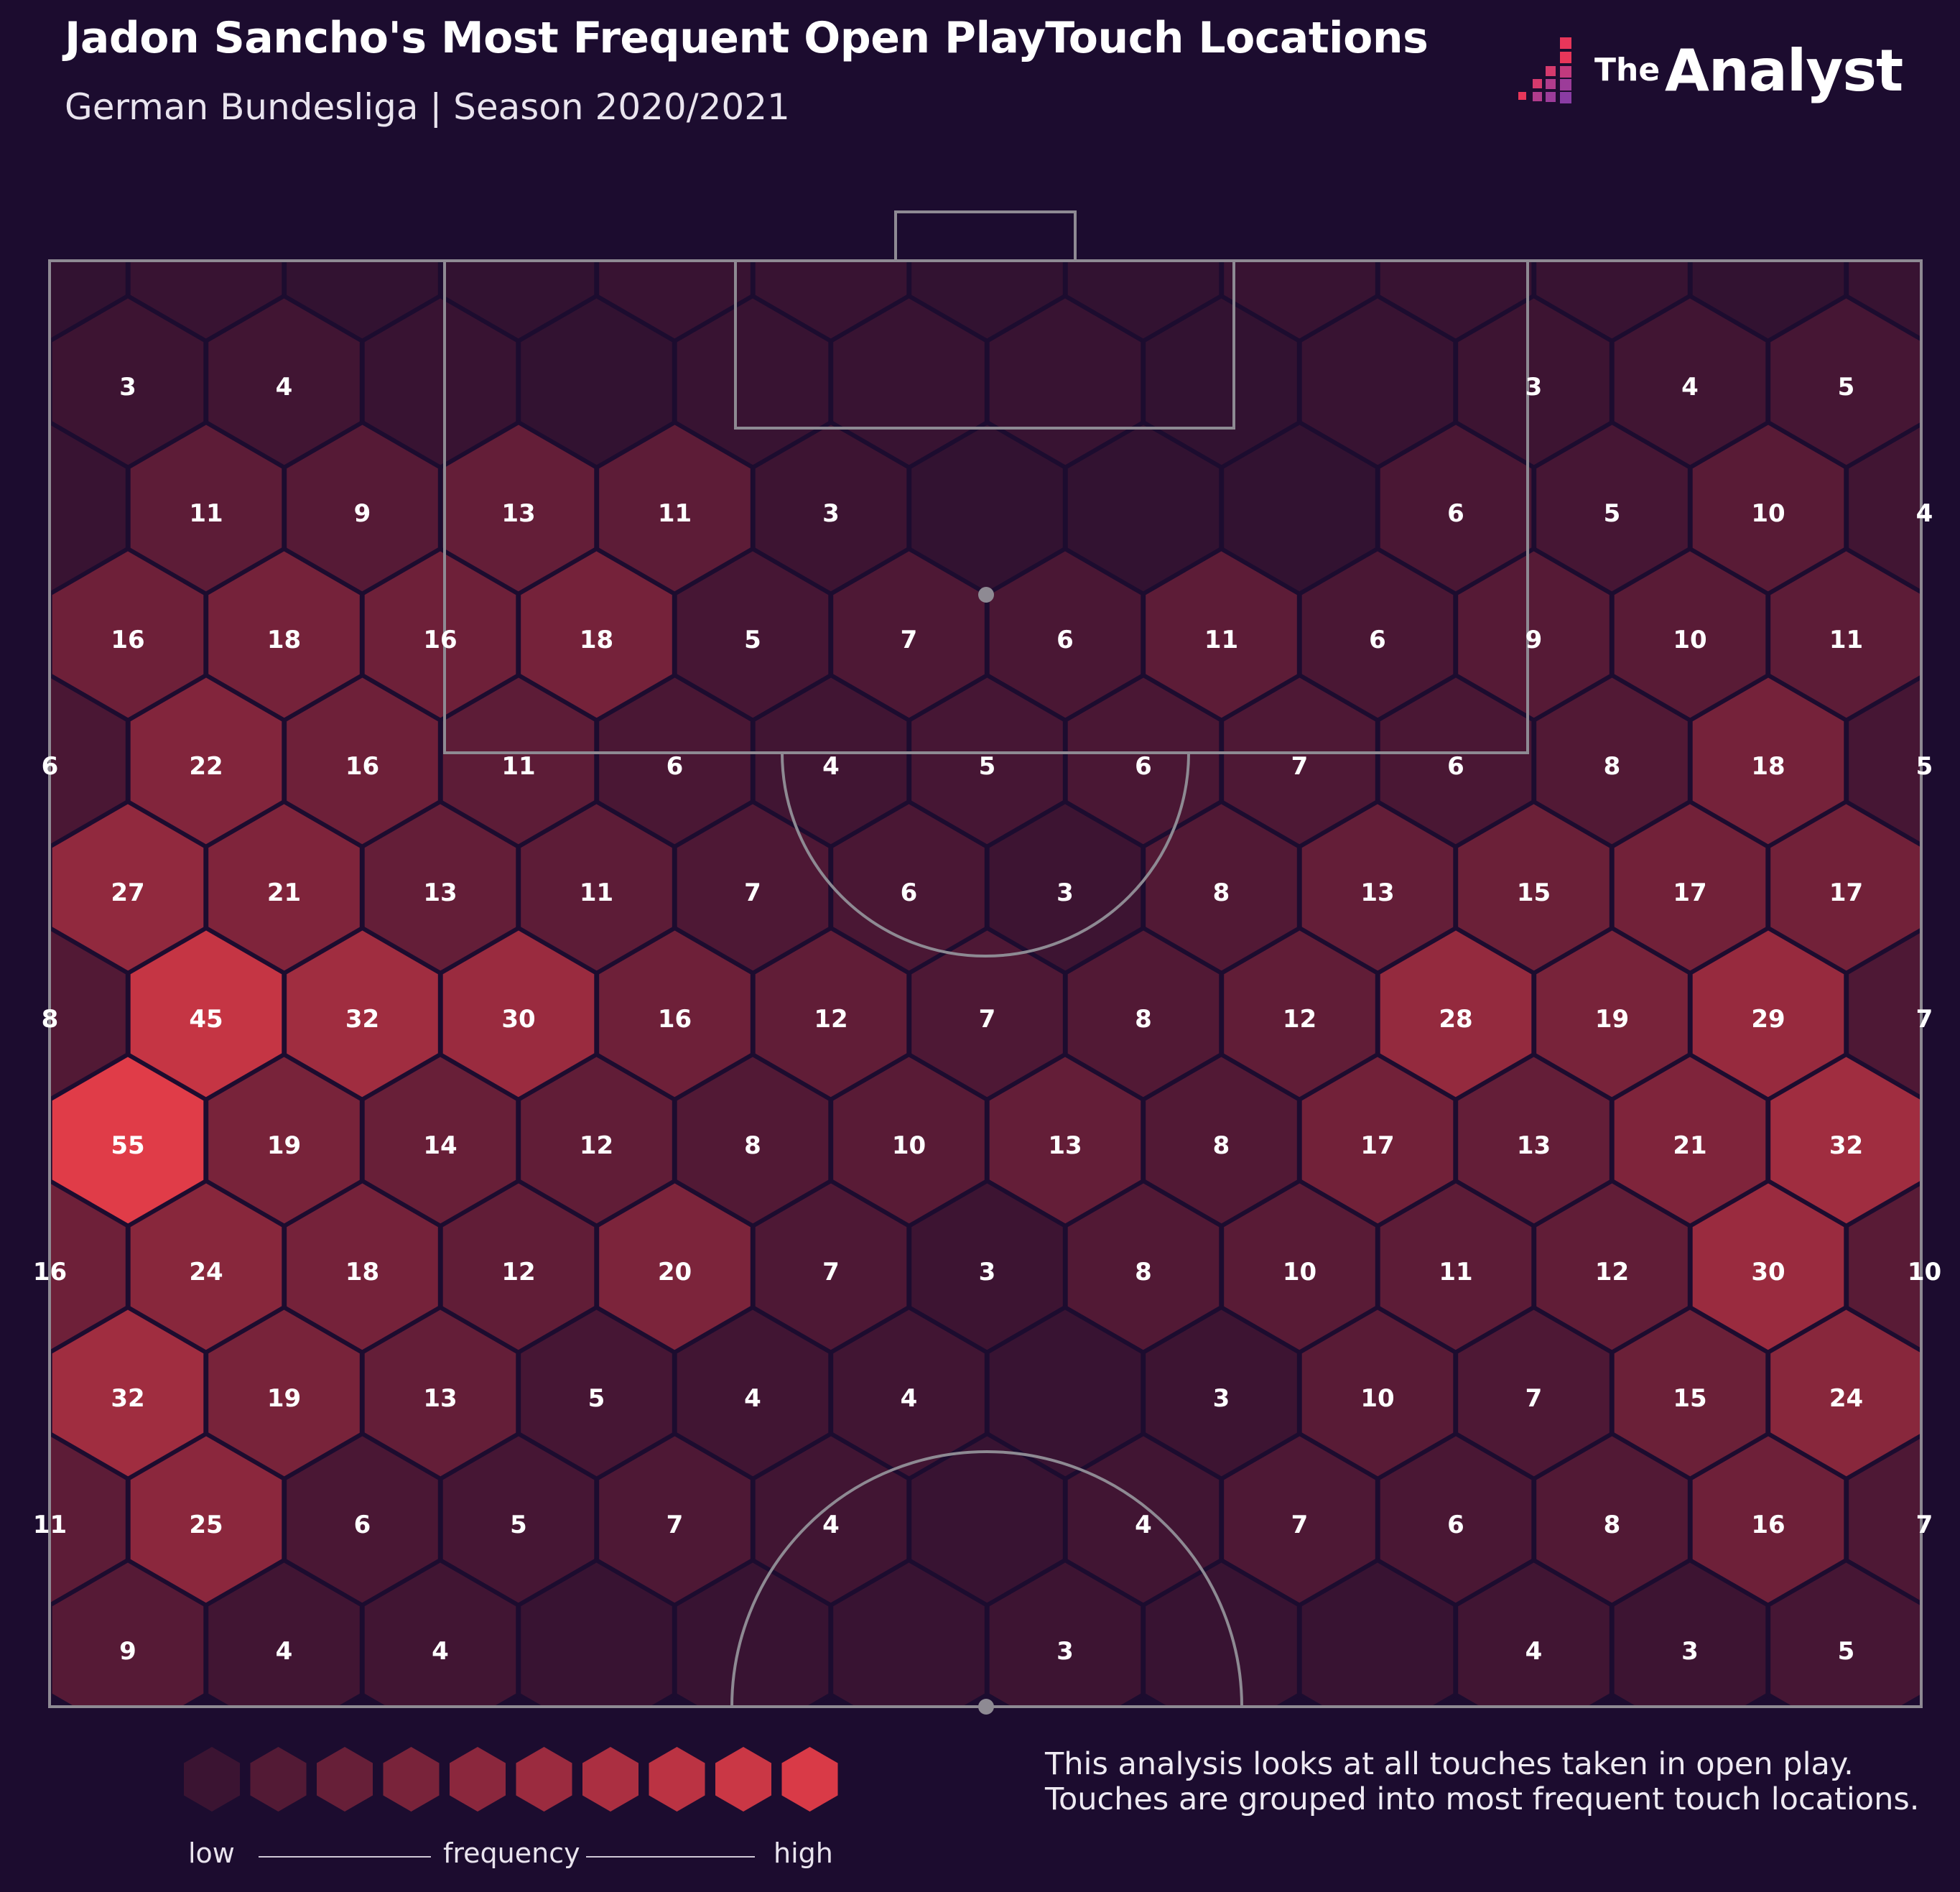 Image resolution: width=1960 pixels, height=1892 pixels. Describe the element at coordinates (206, 1019) in the screenshot. I see `hex-value-label: 45` at that location.